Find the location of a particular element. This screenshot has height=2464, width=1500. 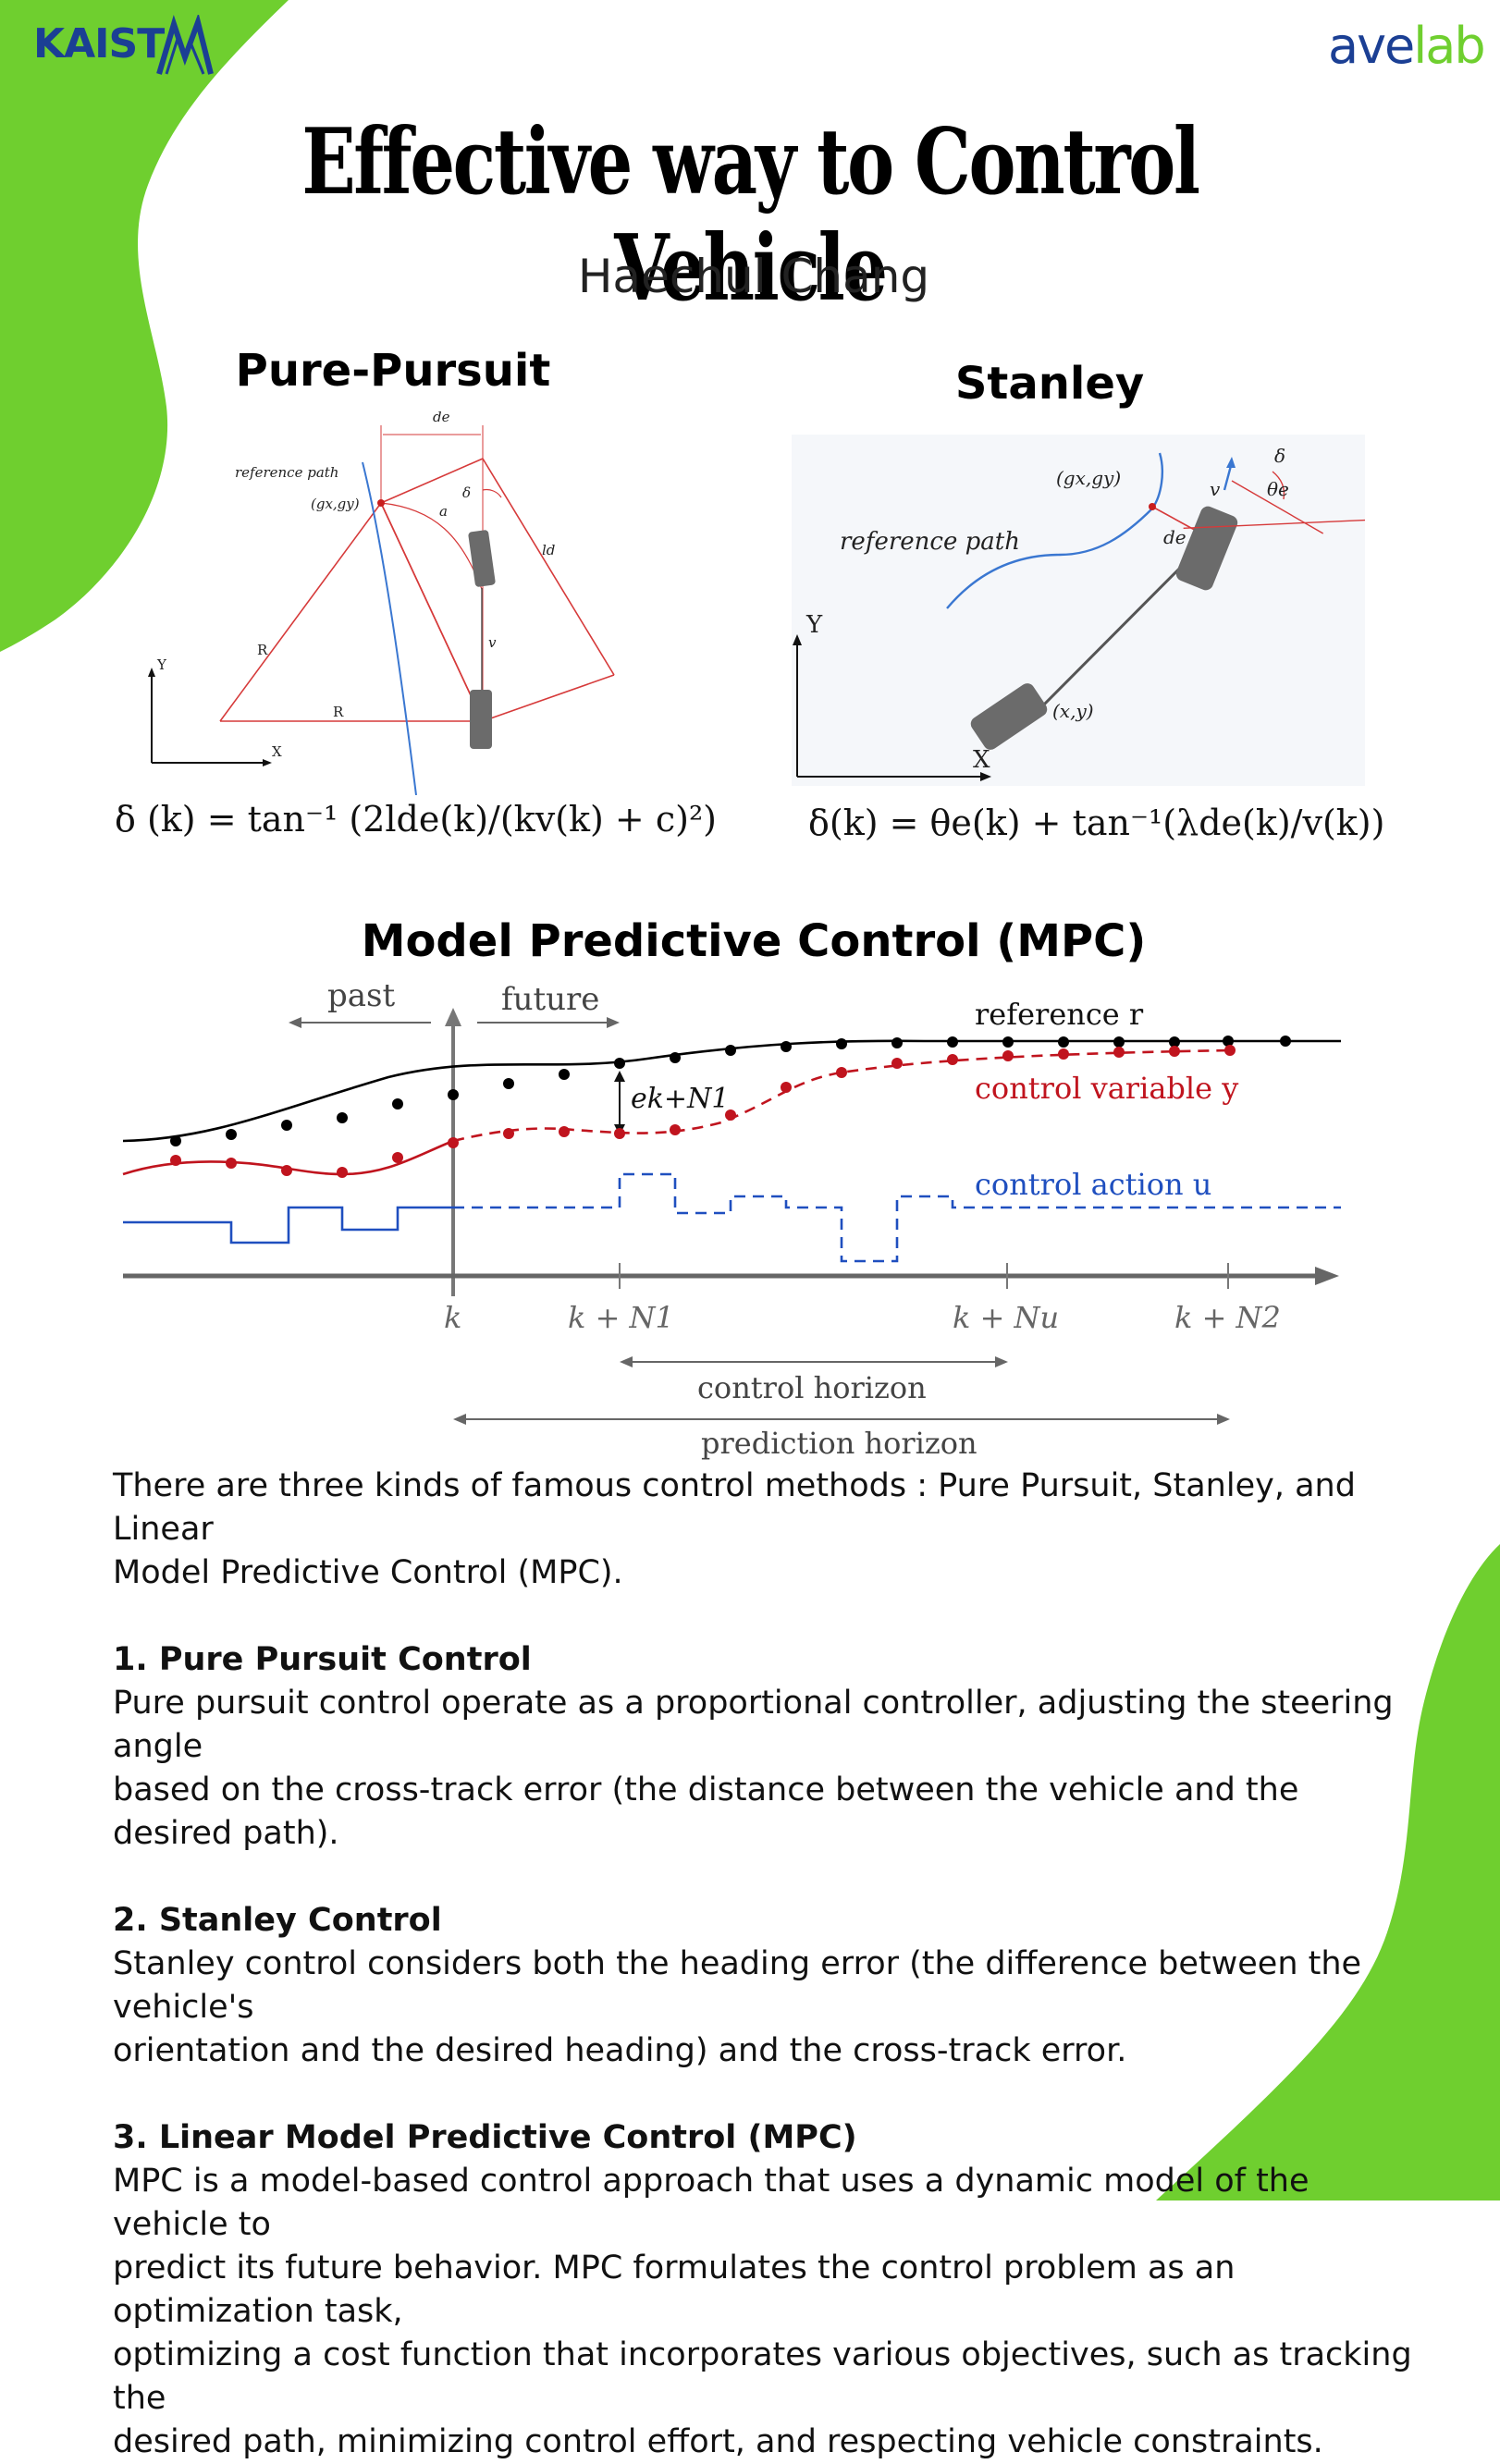

mpc-control-action-past is located at coordinates (288, 1225).